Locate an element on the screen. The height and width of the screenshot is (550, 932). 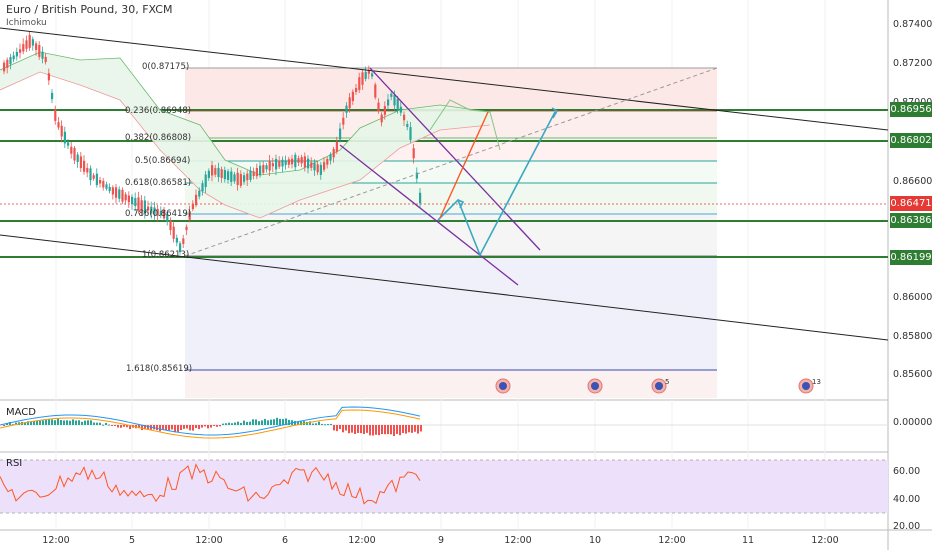
event-badge-count: 5 is located at coordinates (667, 382).